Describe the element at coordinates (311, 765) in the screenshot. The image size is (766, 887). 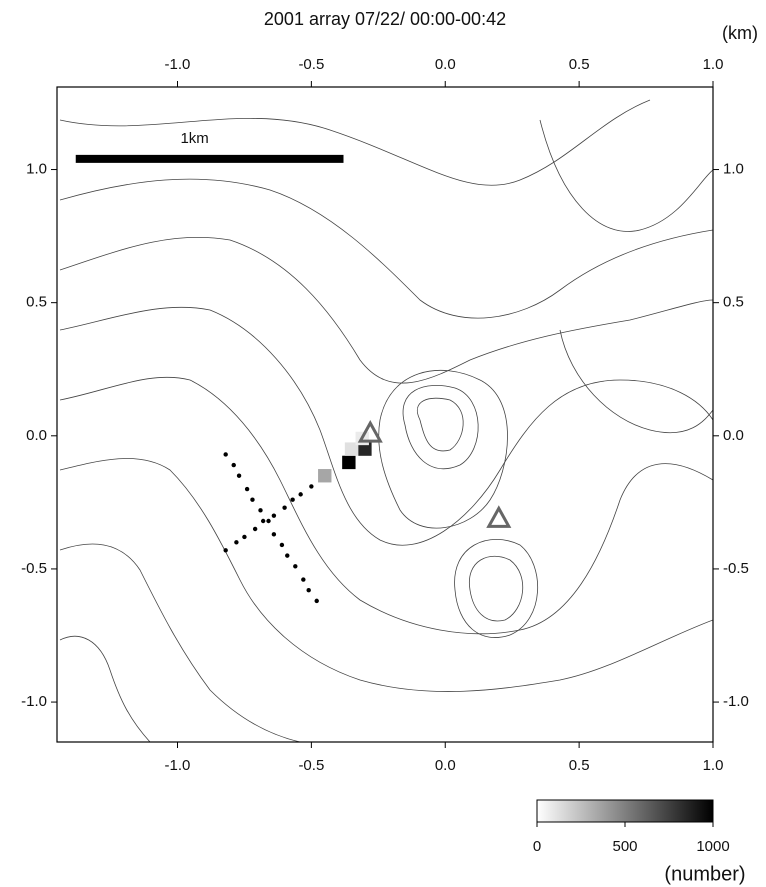
I see `x-tick-label: -0.5` at that location.